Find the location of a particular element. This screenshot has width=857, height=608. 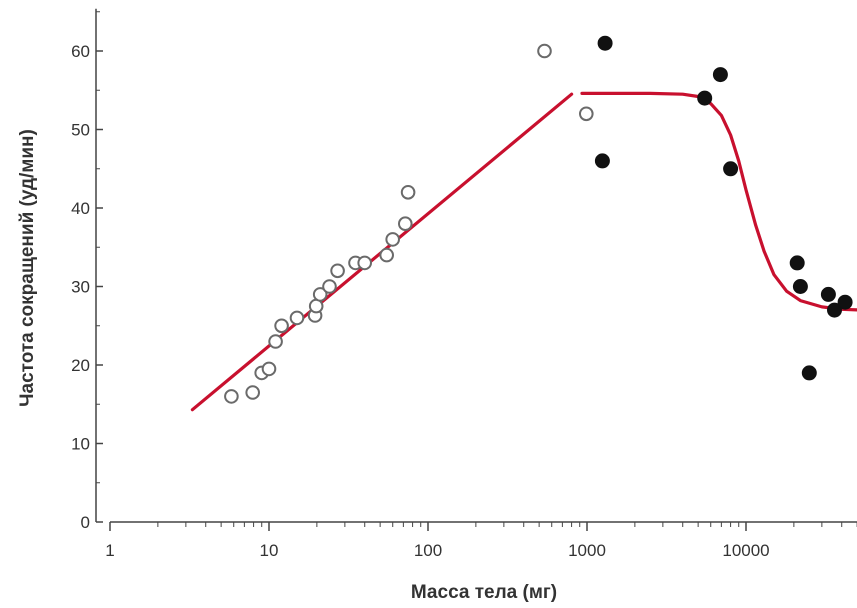

y-tick-label: 0 is located at coordinates (85, 522).